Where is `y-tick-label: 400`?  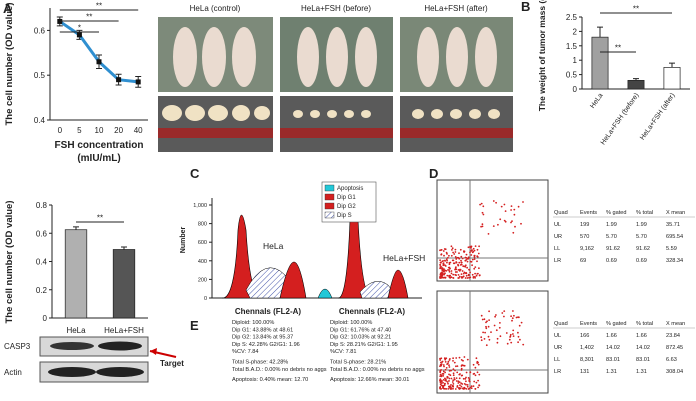
y-tick-label: 400 is located at coordinates (202, 262).